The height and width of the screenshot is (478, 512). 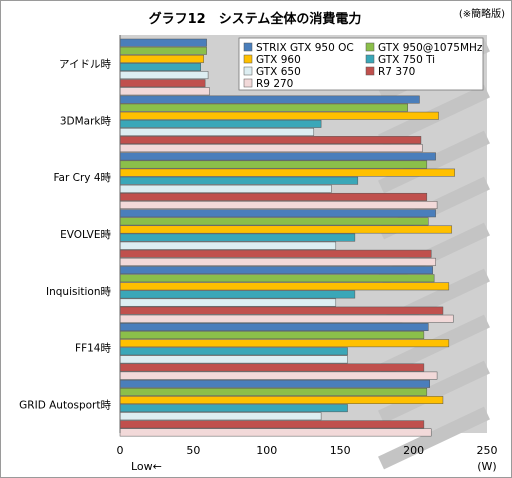 I want to click on legend-label: GTX 960, so click(x=278, y=60).